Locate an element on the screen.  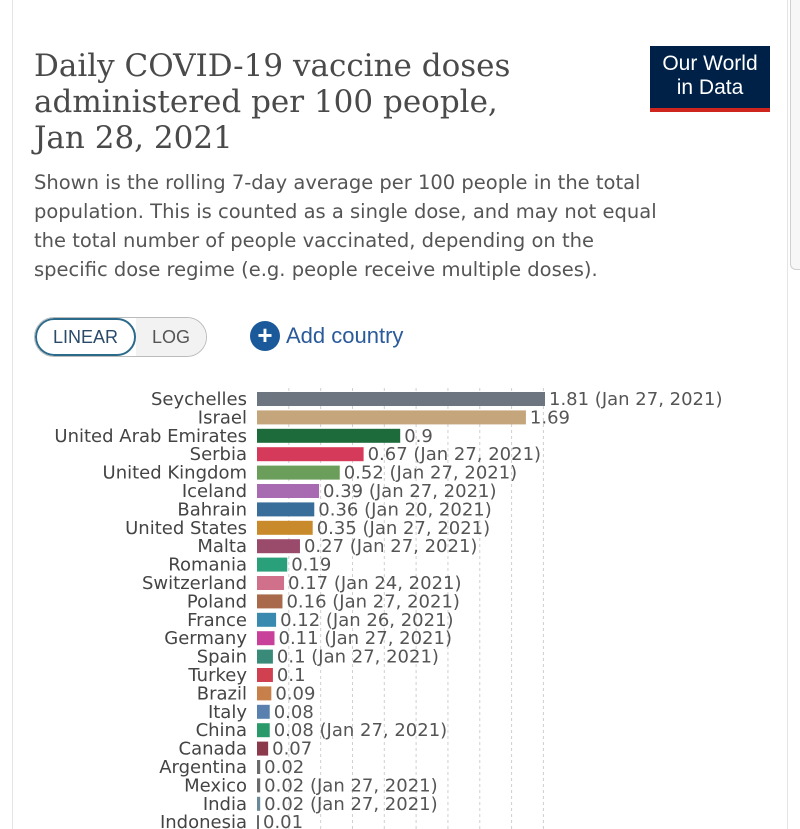
country-label: United Kingdom is located at coordinates (175, 473).